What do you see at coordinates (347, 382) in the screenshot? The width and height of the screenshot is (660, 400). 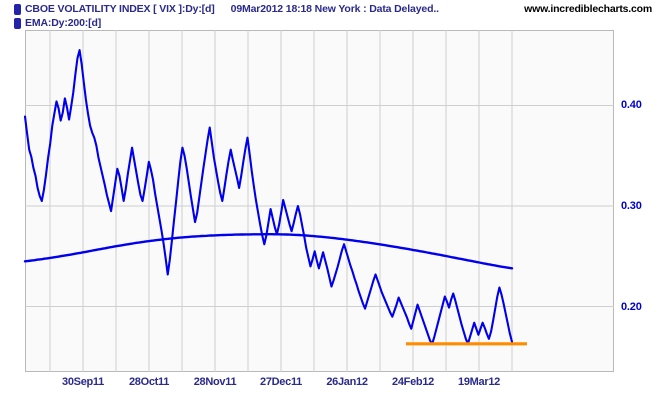 I see `x-axis-tick-label: 26Jan12` at bounding box center [347, 382].